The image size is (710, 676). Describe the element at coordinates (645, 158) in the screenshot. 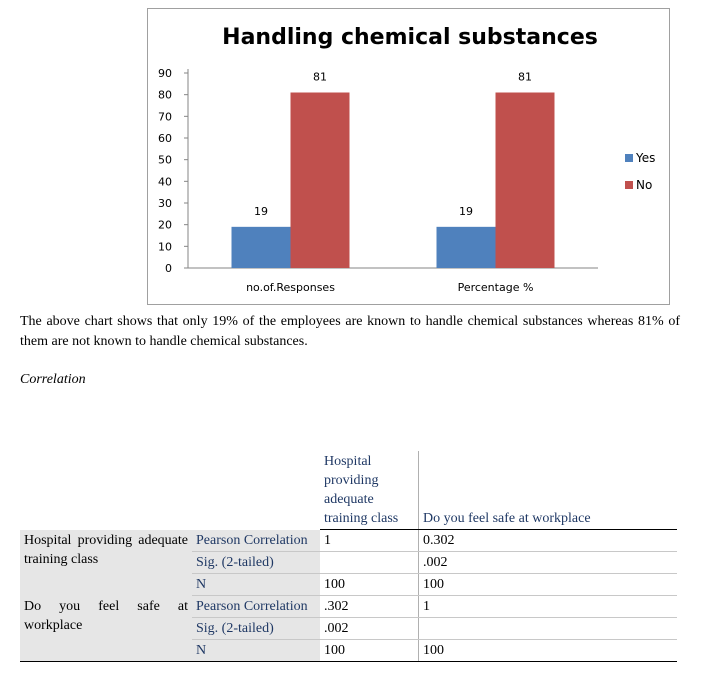

I see `legend-label: Yes` at that location.